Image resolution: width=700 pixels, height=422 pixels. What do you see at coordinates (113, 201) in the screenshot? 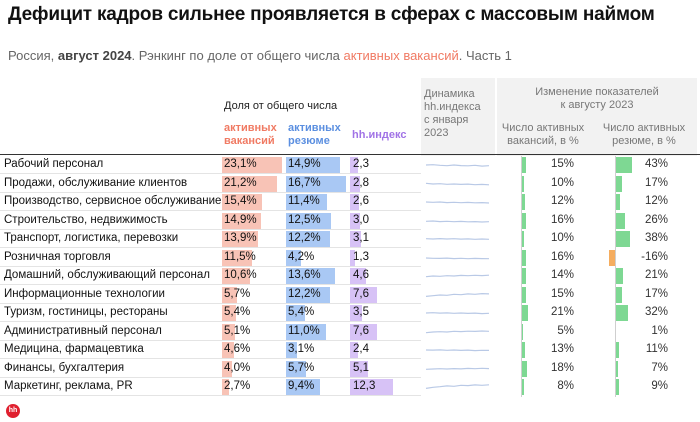
I see `category-label: Производство, сервисное обслуживание` at bounding box center [113, 201].